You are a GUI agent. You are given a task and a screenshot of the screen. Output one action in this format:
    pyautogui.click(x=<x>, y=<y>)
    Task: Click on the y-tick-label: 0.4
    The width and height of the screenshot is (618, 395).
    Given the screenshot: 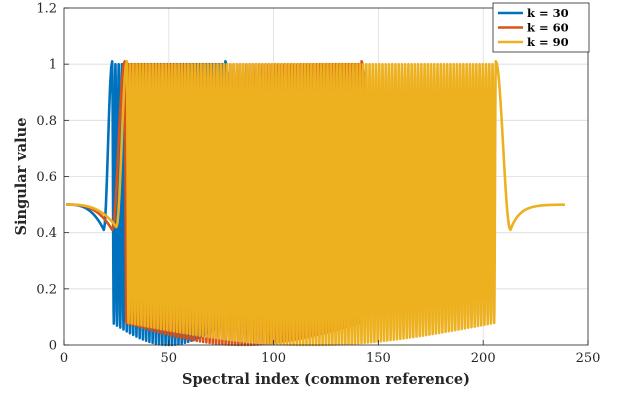 What is the action you would take?
    pyautogui.click(x=46, y=233)
    